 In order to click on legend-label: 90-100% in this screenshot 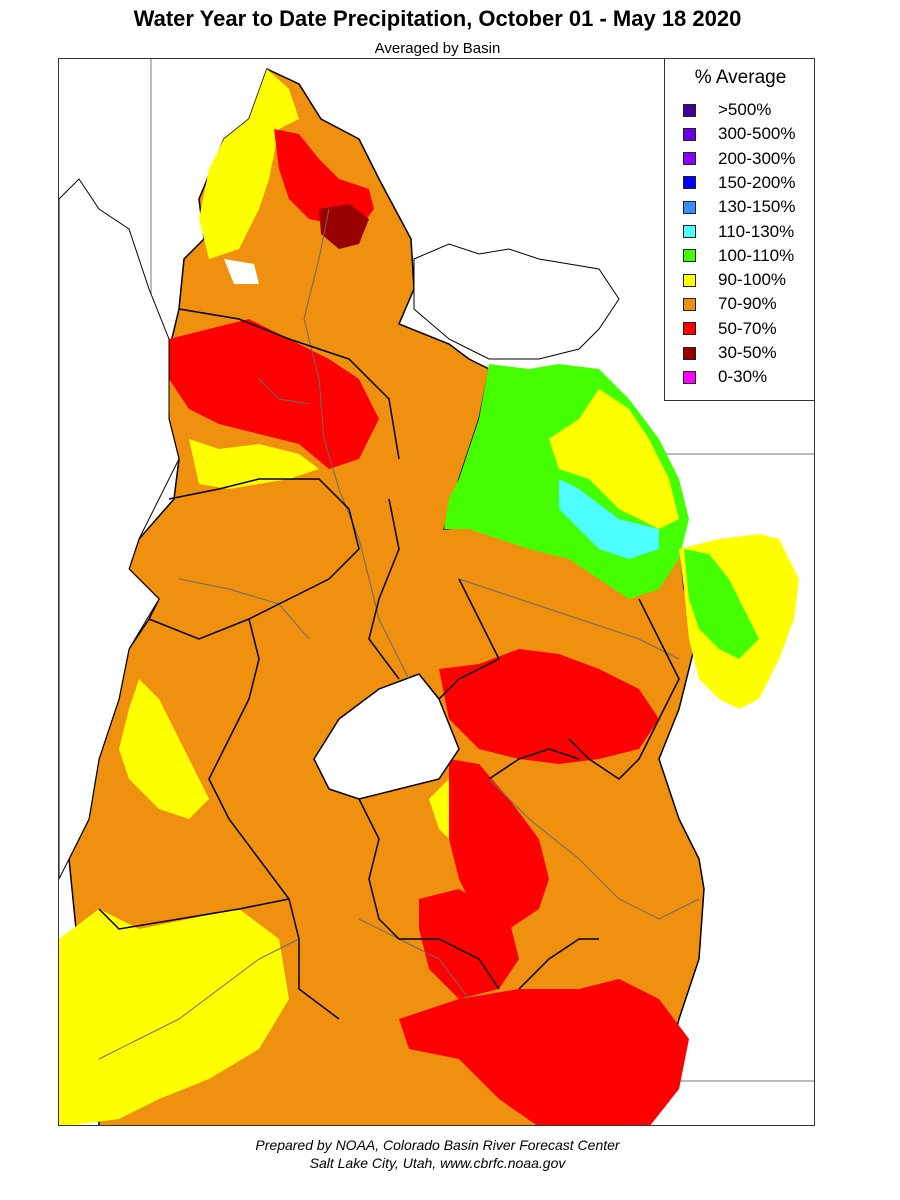, I will do `click(752, 280)`.